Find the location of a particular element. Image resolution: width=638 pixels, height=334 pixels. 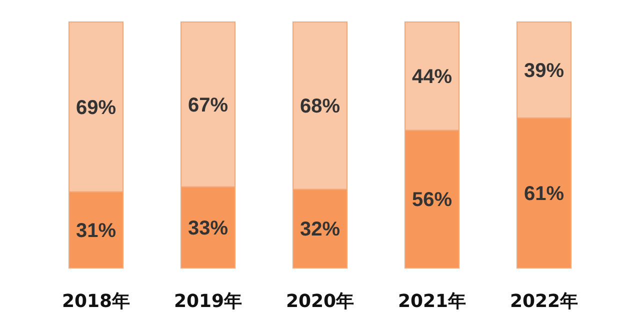

data-label: 67% is located at coordinates (208, 105).